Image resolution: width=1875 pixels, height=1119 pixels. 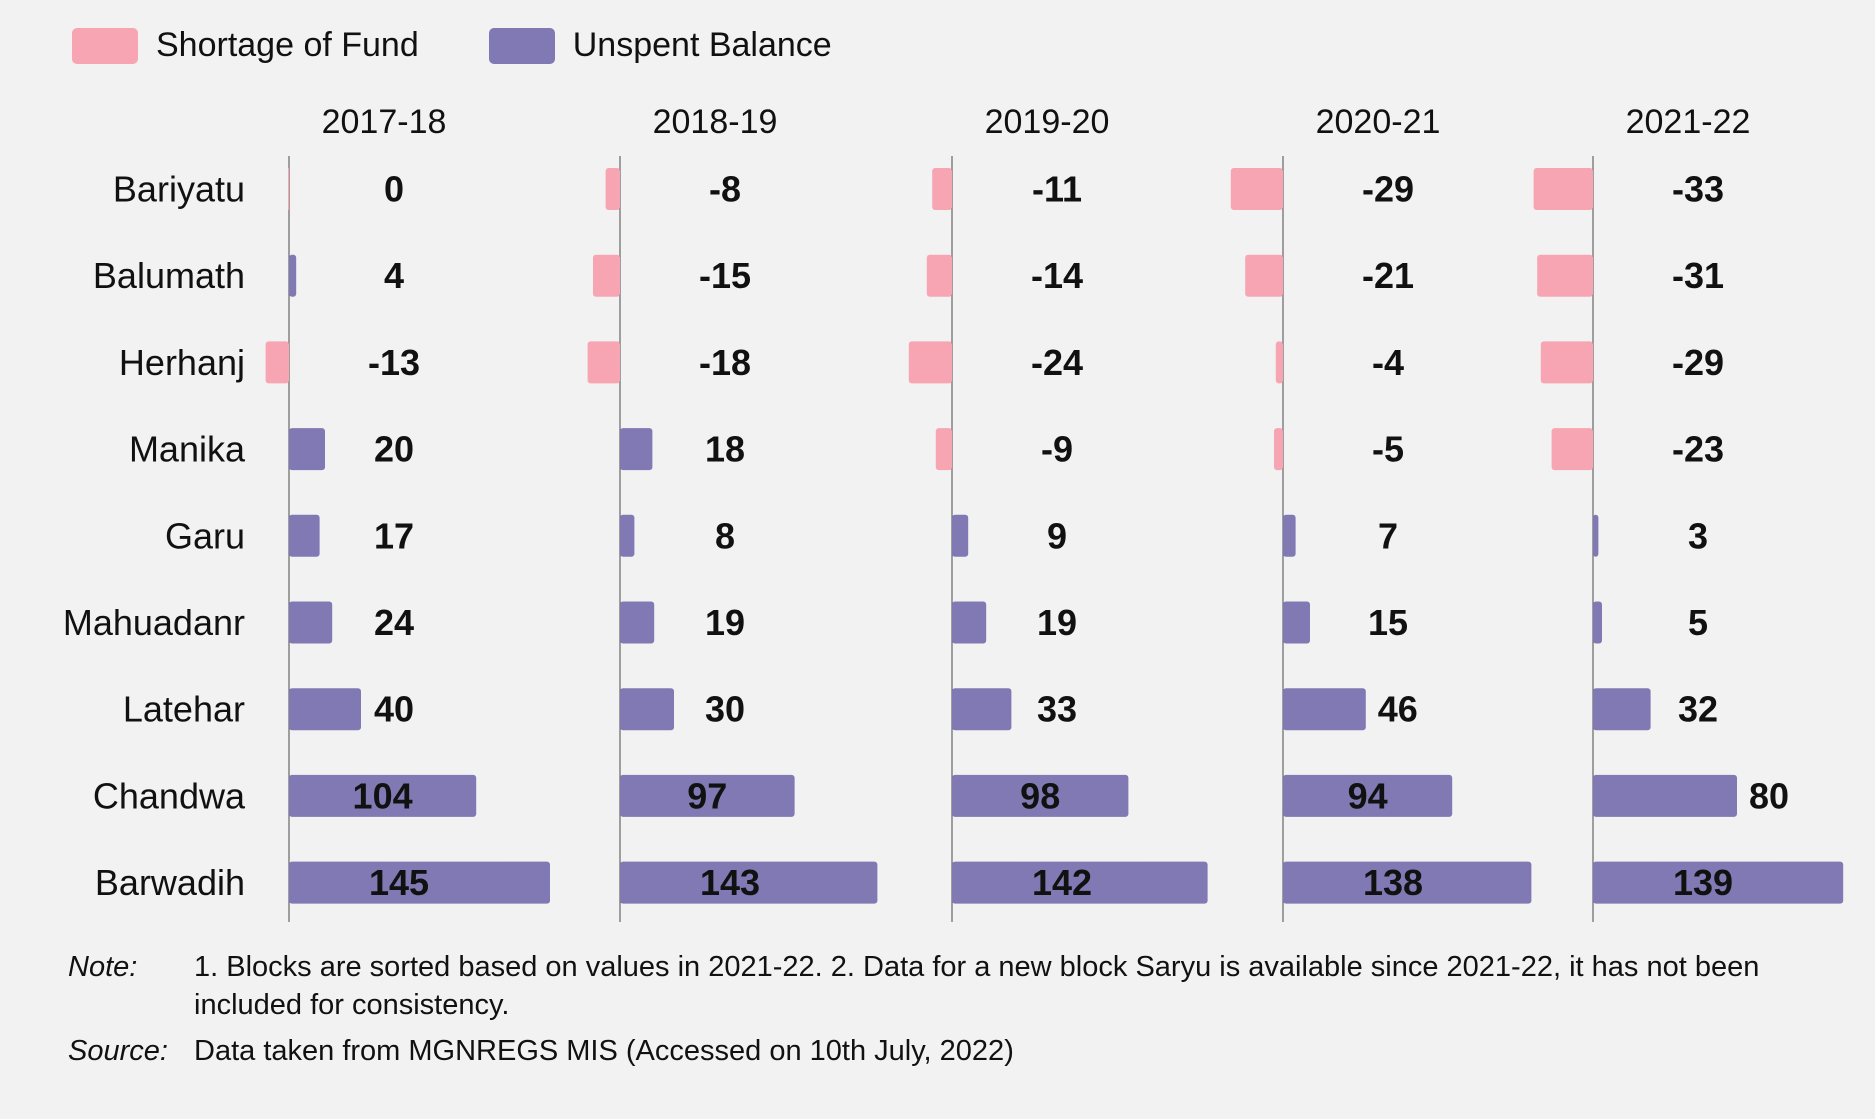 What do you see at coordinates (1062, 882) in the screenshot?
I see `data-label: 142` at bounding box center [1062, 882].